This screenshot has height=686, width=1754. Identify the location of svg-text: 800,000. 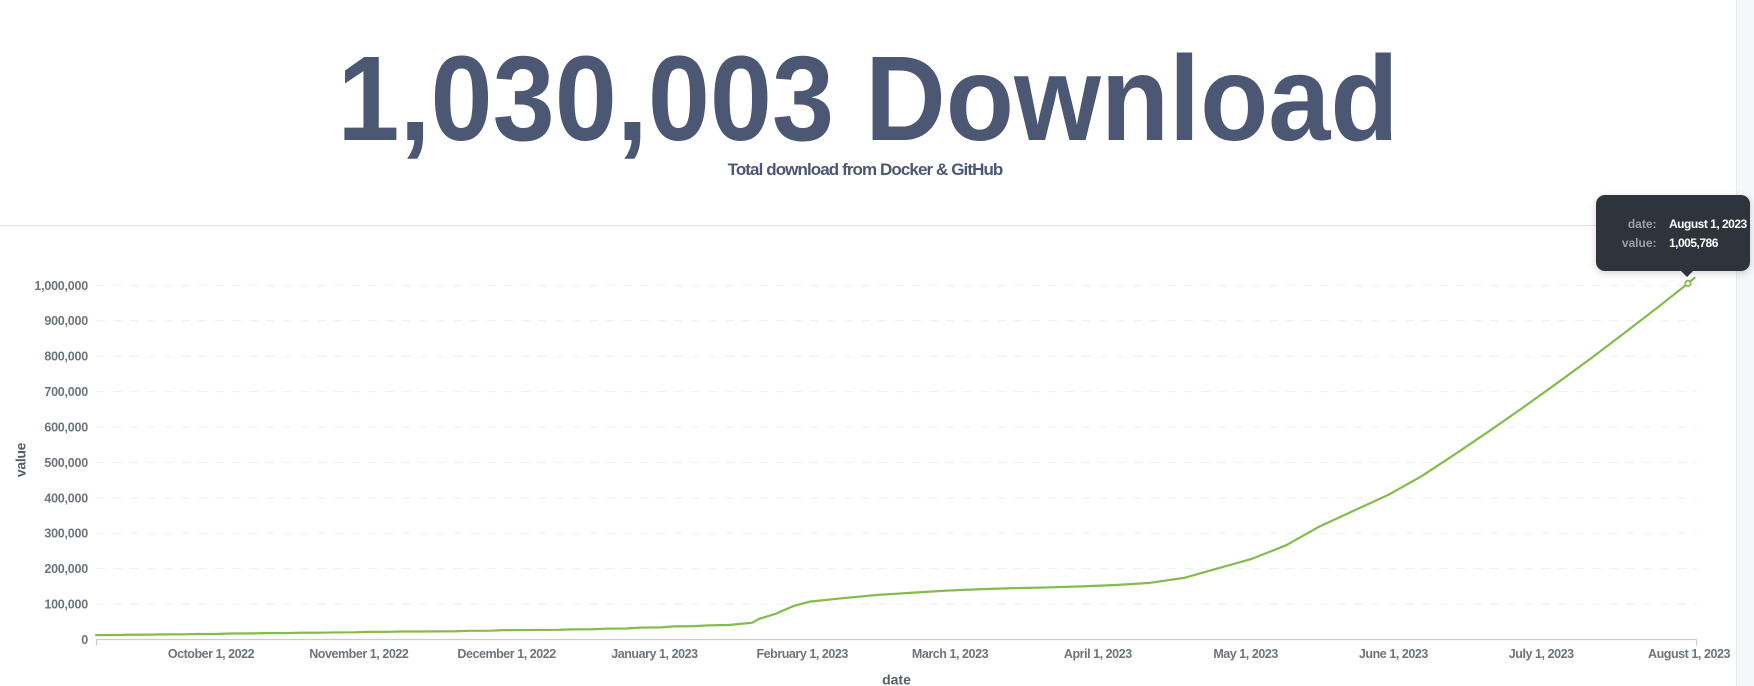
(66, 357).